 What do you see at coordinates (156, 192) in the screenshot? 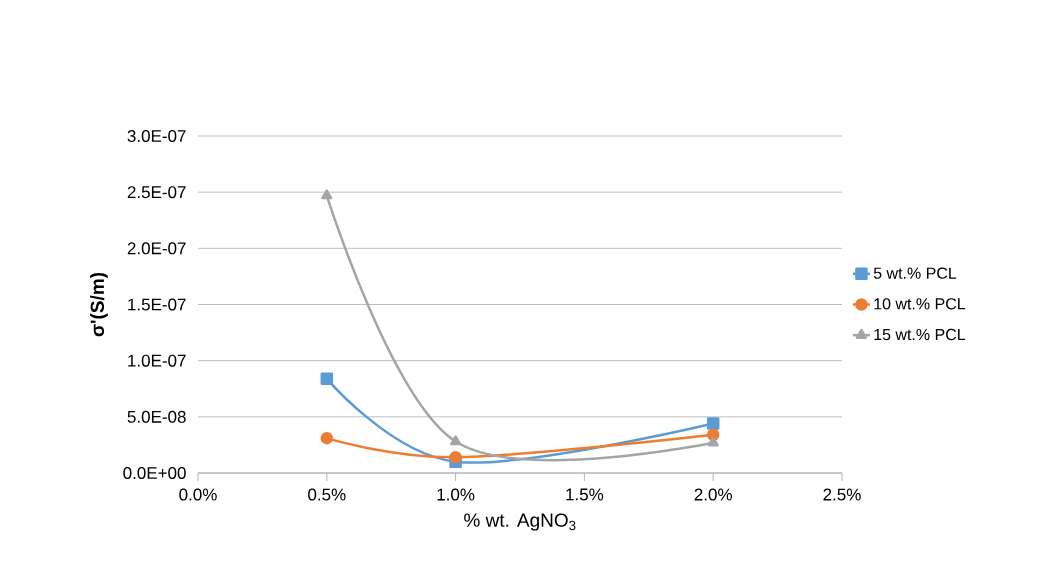
I see `y-tick-label: 2.5E-07` at bounding box center [156, 192].